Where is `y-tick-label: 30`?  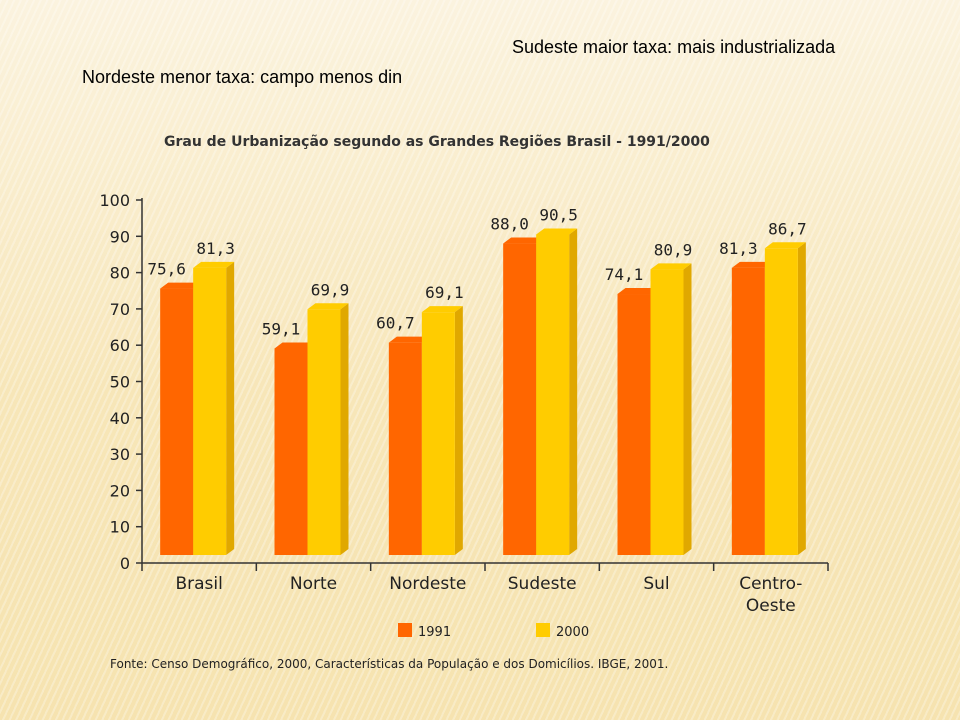 y-tick-label: 30 is located at coordinates (120, 454).